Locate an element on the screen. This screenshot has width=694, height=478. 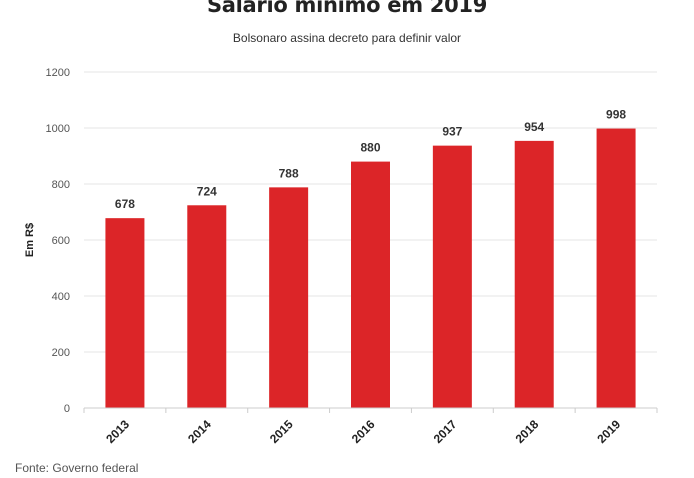
bar-2019 is located at coordinates (616, 268).